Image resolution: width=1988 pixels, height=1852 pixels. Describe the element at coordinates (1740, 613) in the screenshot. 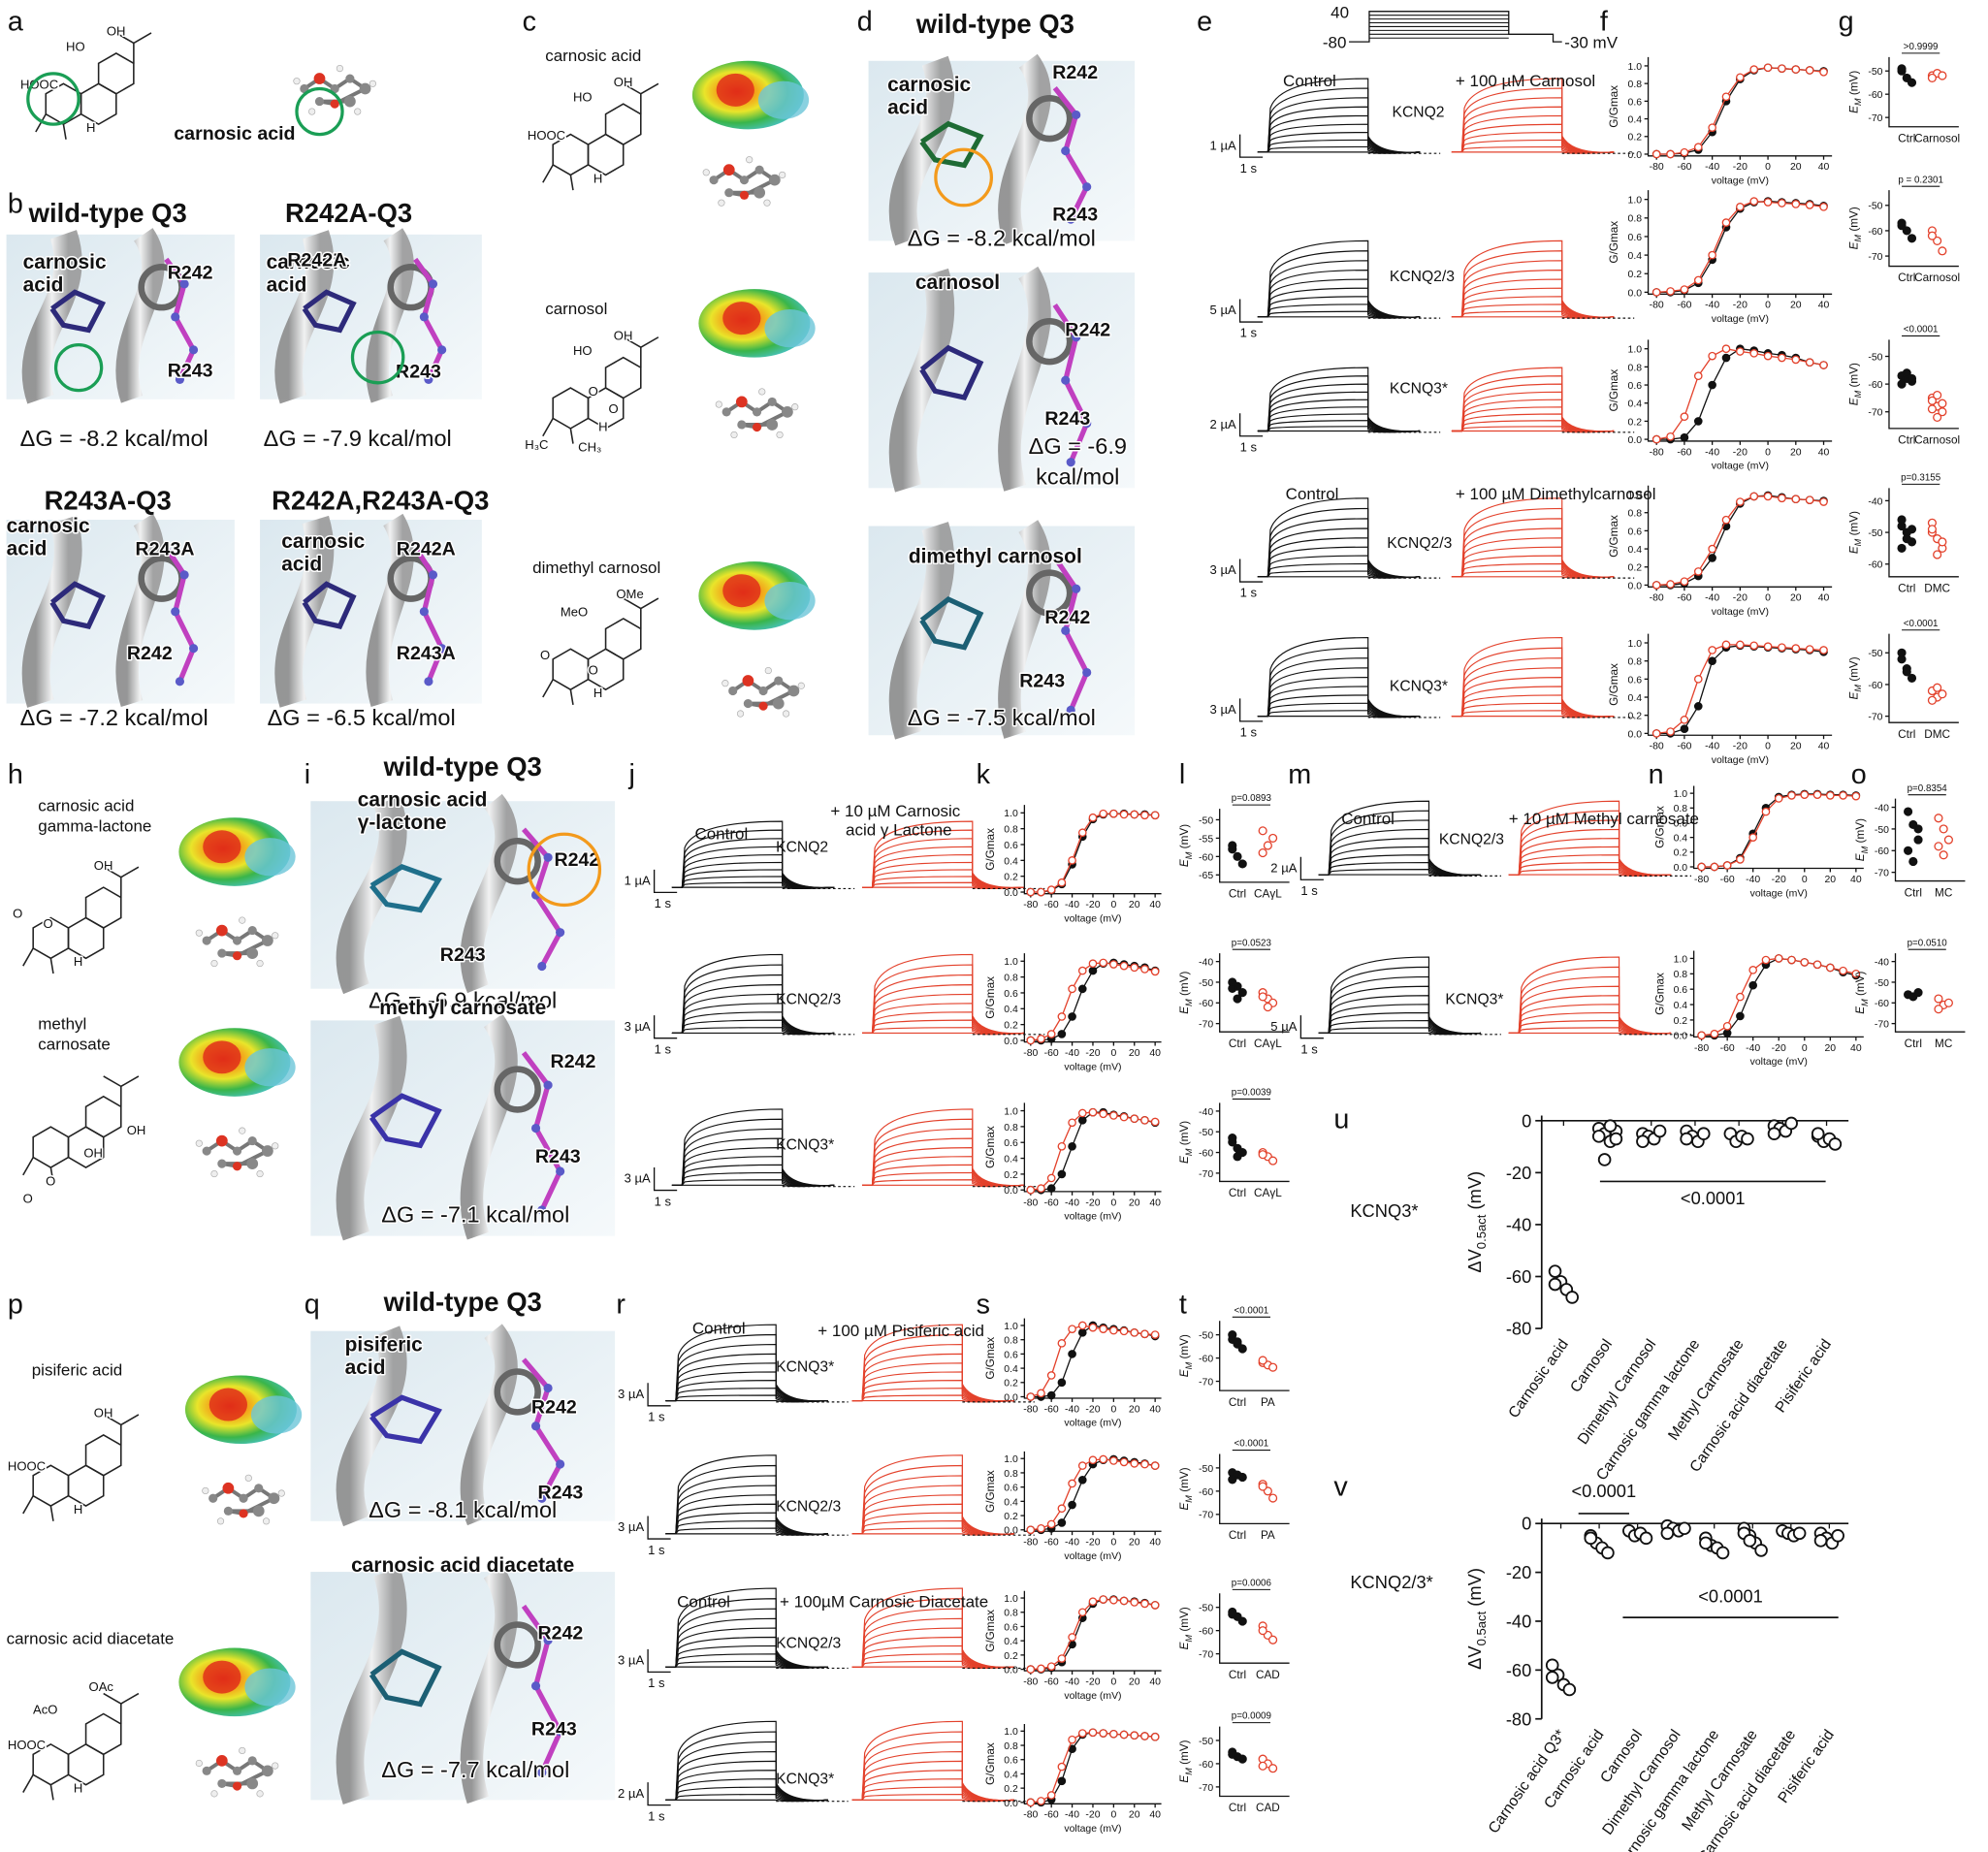

I see `x-axis-label: voltage (mV)` at that location.